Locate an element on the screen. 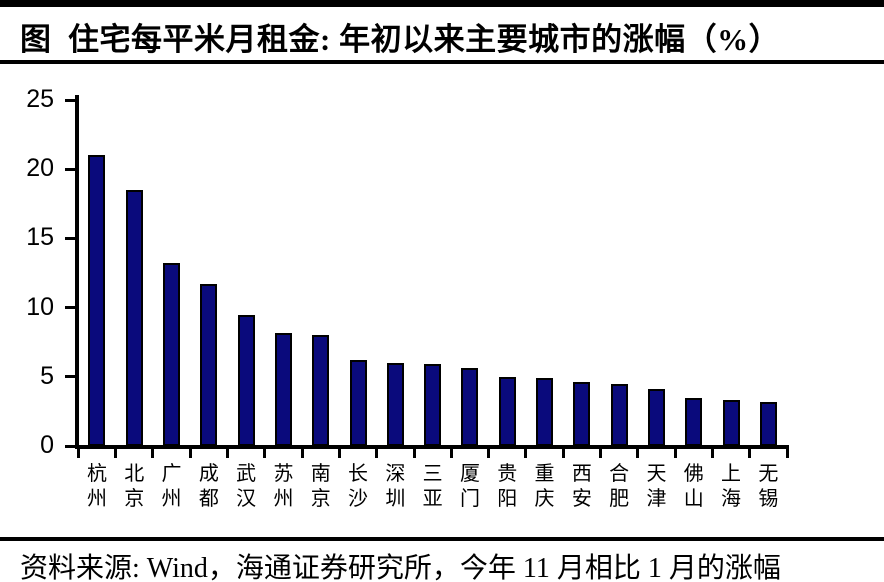 The image size is (884, 582). city-label: 深 圳 is located at coordinates (395, 486).